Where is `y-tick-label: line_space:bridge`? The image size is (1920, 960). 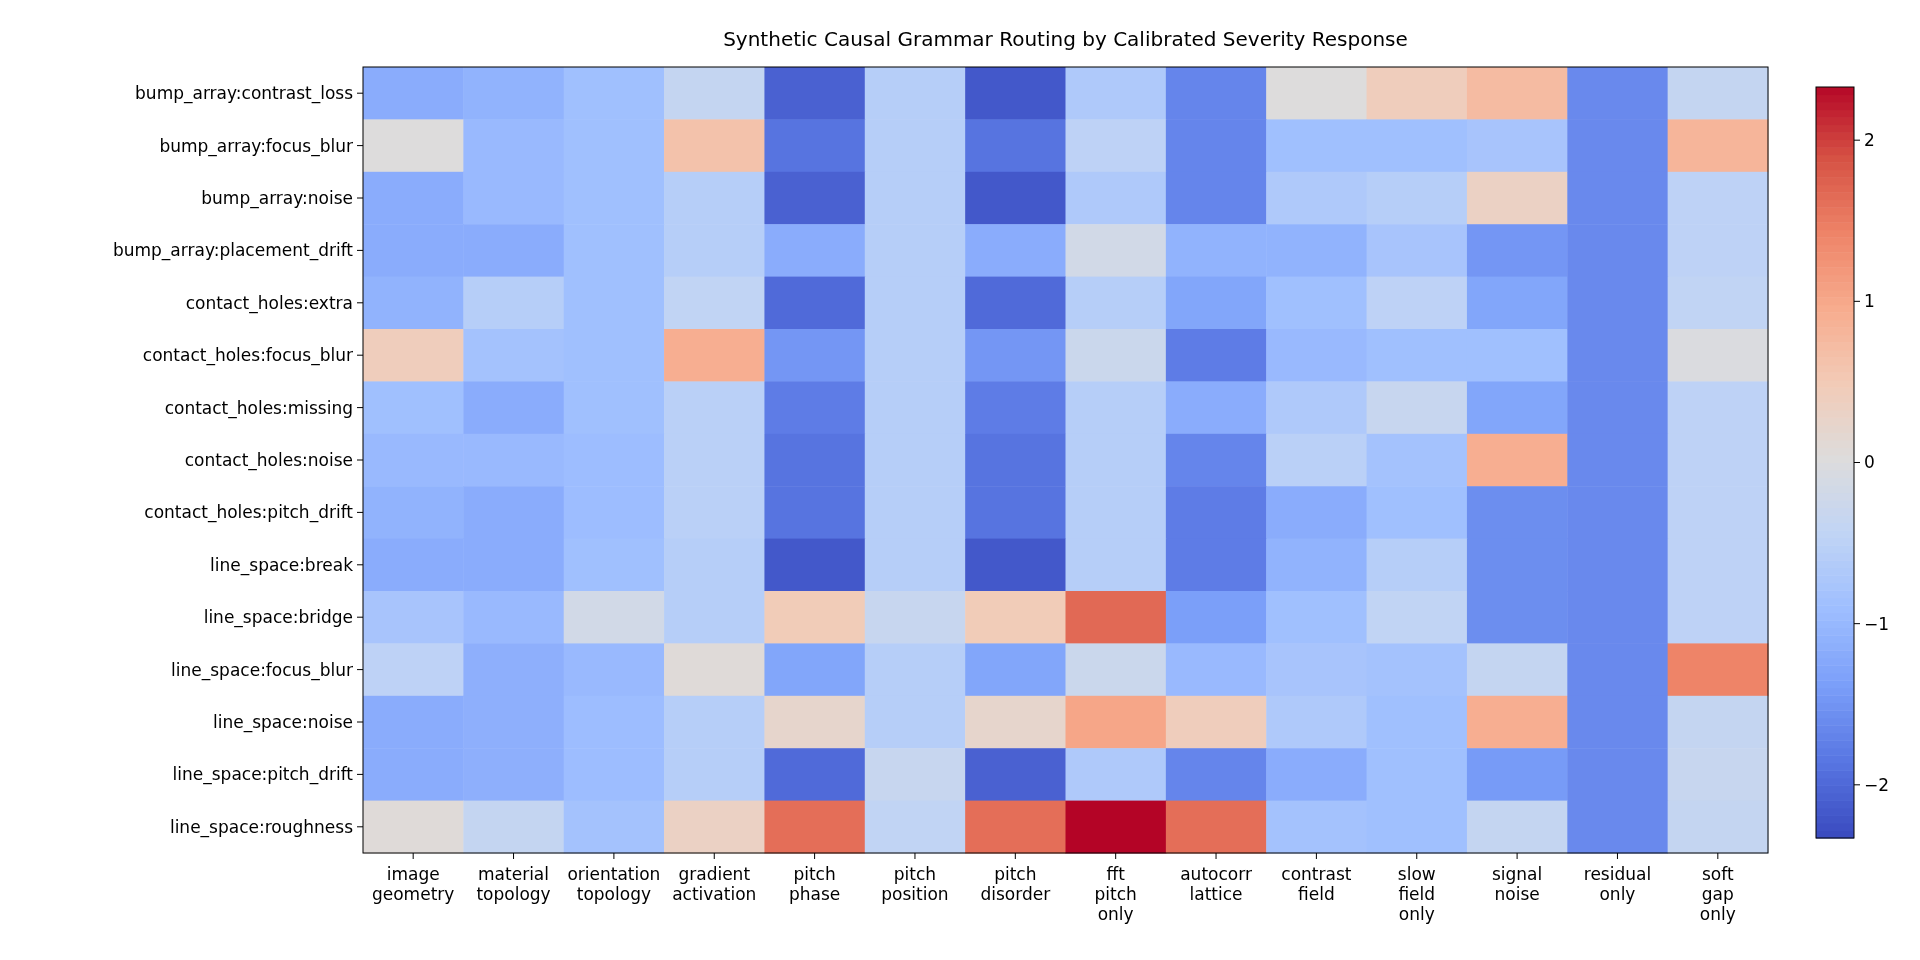
y-tick-label: line_space:bridge is located at coordinates (278, 618).